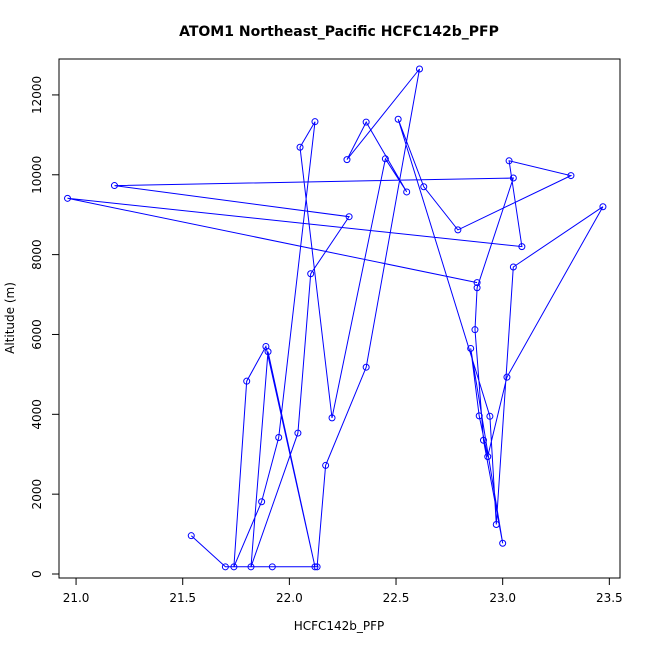  What do you see at coordinates (289, 598) in the screenshot?
I see `x-tick-label: 22.0` at bounding box center [289, 598].